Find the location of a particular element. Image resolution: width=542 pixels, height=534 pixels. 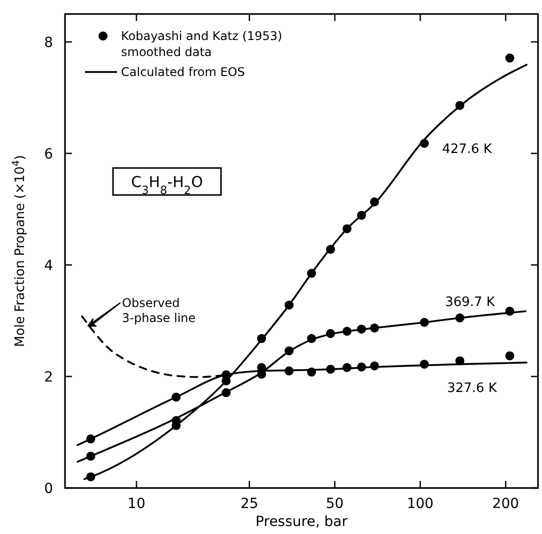

y-tick-label: 6 is located at coordinates (49, 154).